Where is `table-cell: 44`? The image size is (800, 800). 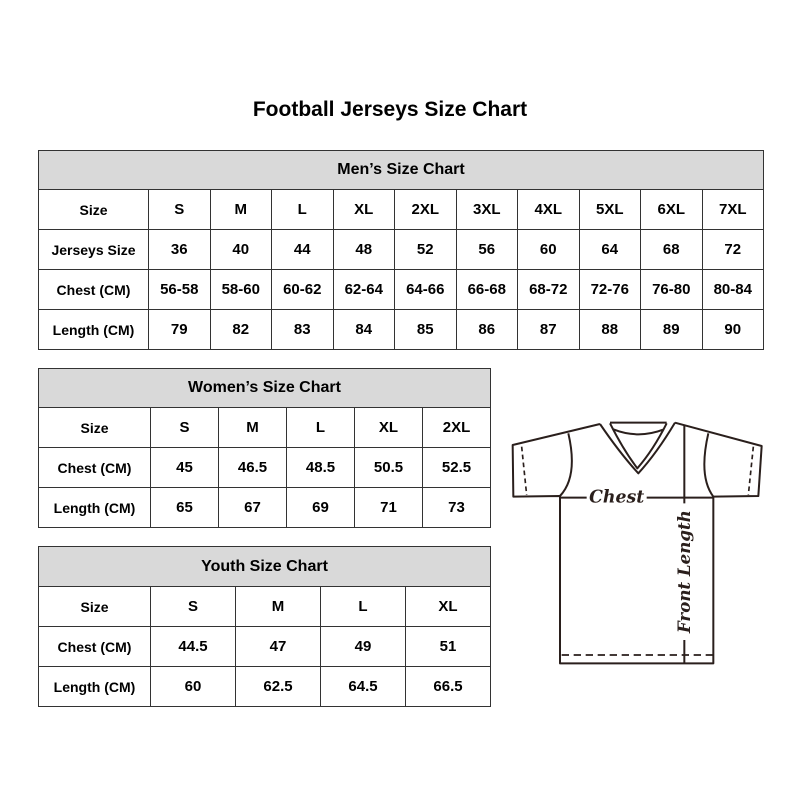 table-cell: 44 is located at coordinates (302, 249).